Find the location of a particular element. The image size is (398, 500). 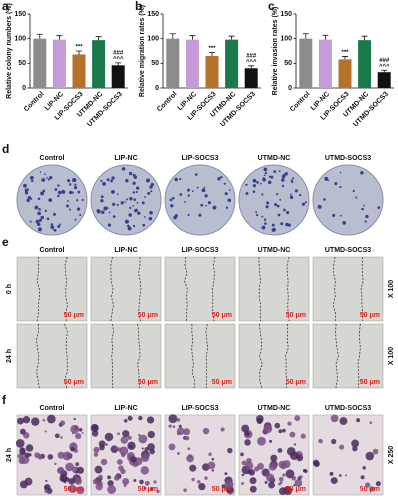

panel-label: b is located at coordinates (138, 6).